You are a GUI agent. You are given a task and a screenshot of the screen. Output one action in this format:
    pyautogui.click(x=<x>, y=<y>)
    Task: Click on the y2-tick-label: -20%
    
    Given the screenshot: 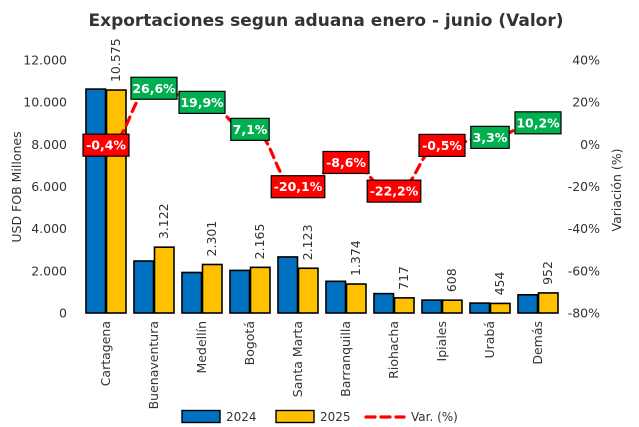 What is the action you would take?
    pyautogui.click(x=584, y=186)
    